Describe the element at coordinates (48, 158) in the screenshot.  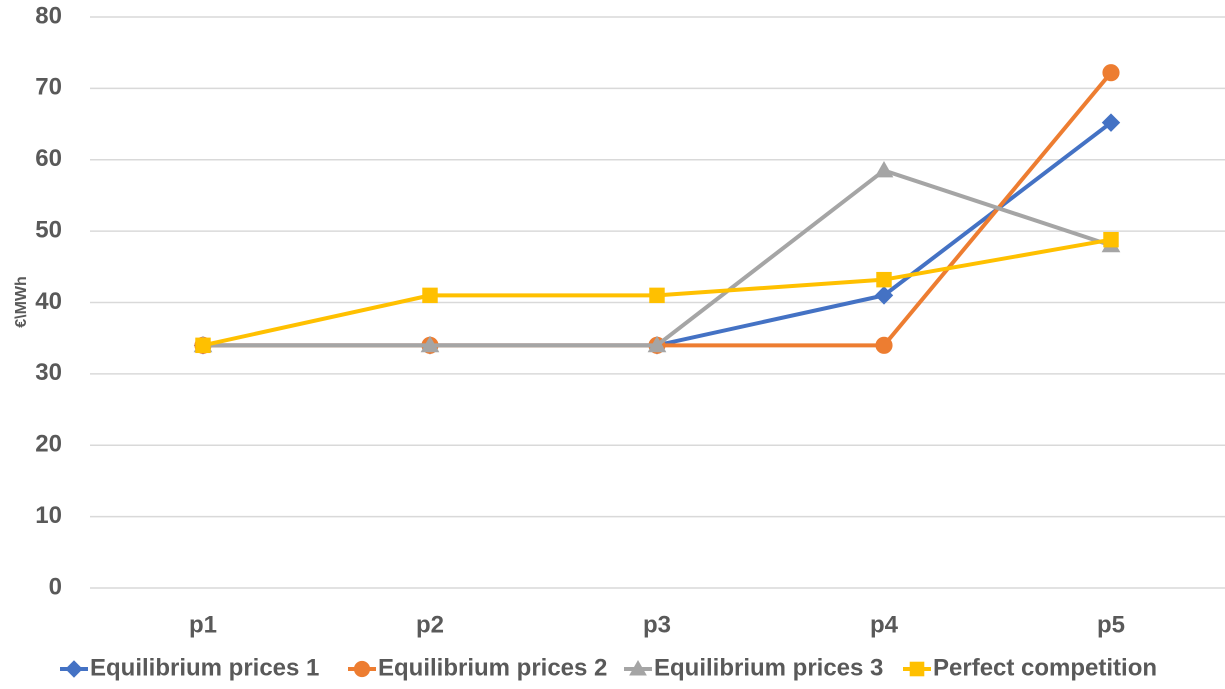
I see `y-tick-label: 60` at that location.